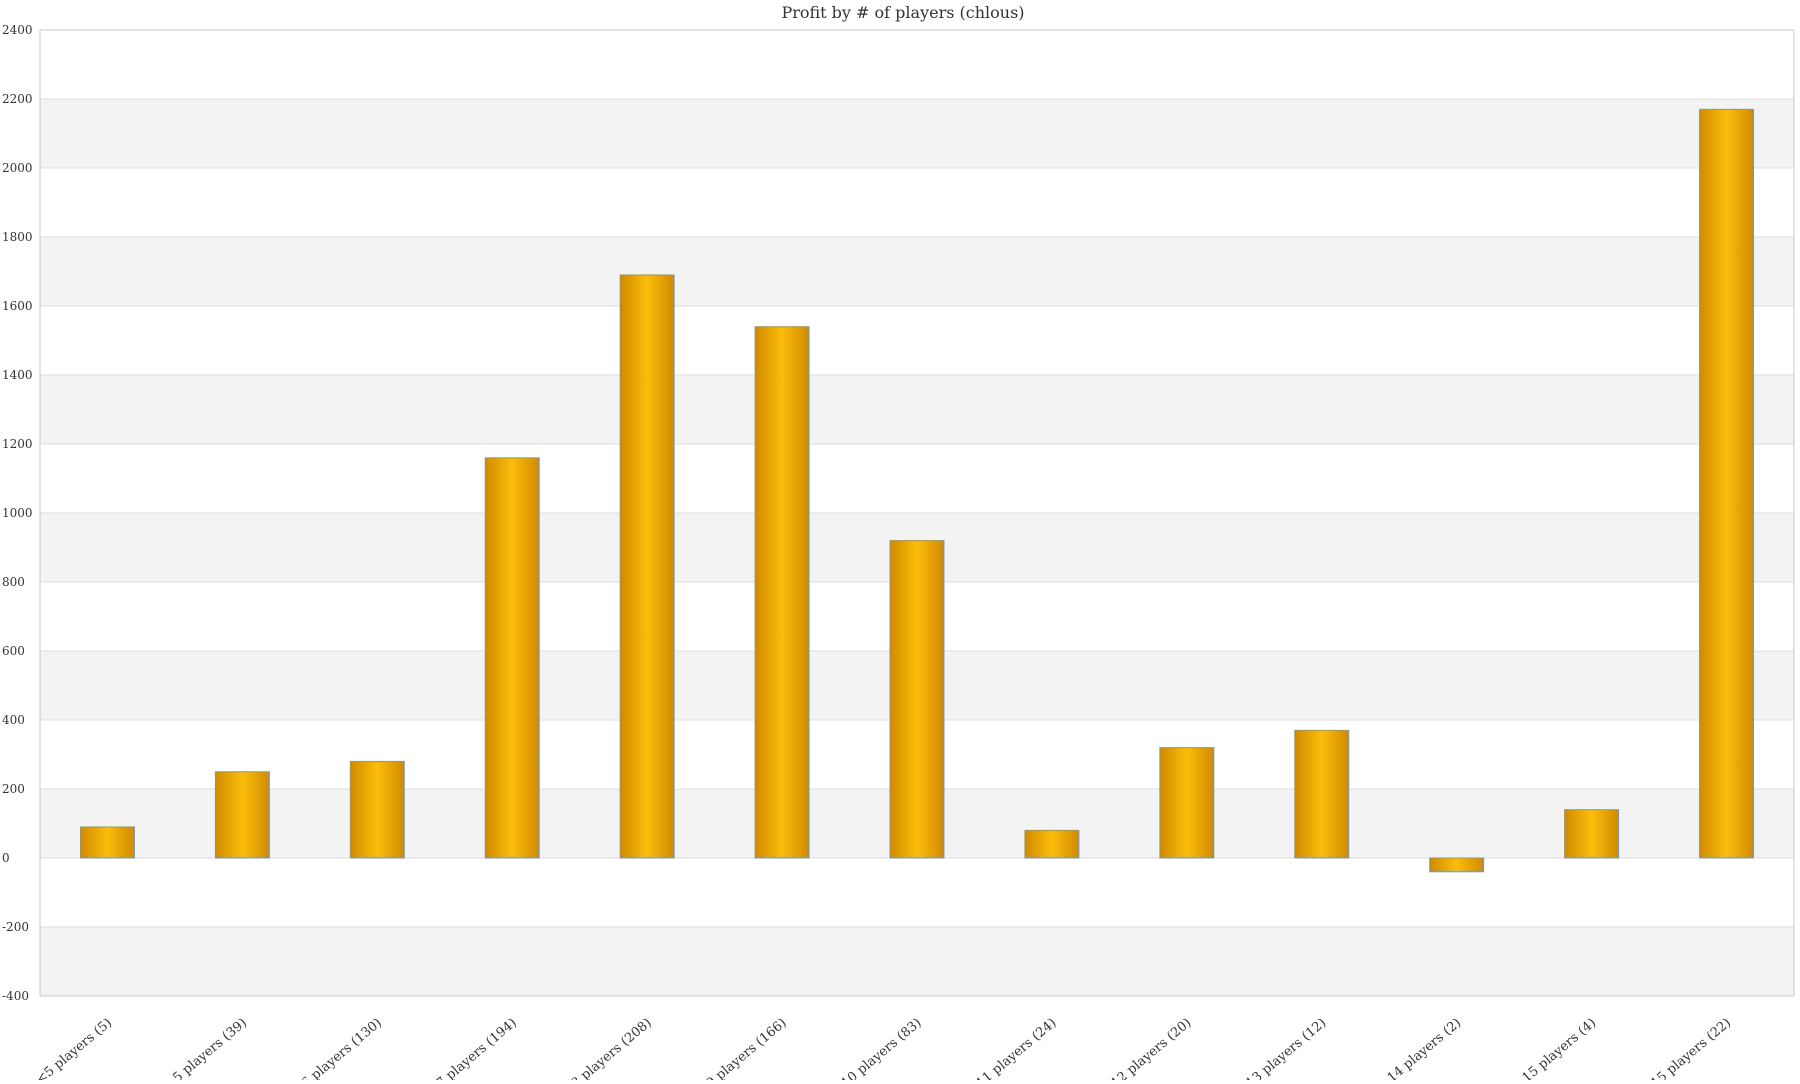 This screenshot has height=1084, width=1800. What do you see at coordinates (13, 720) in the screenshot?
I see `y-tick-label: 400` at bounding box center [13, 720].